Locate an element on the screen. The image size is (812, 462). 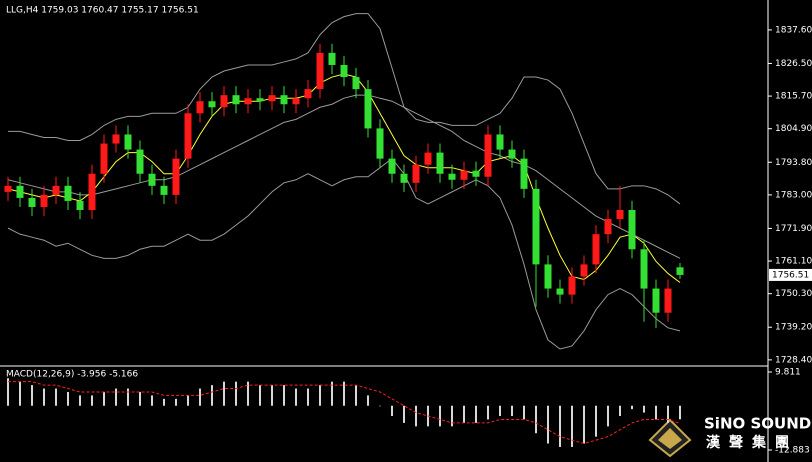
y-tick-label: 1826.50 is located at coordinates (793, 64).